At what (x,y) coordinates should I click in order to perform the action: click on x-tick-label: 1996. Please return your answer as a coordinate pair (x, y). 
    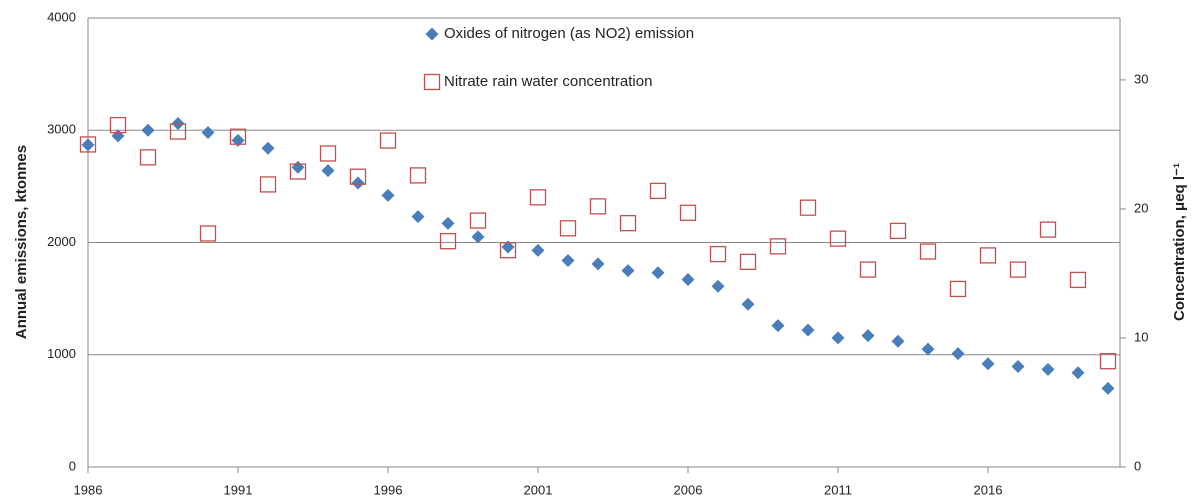
    Looking at the image, I should click on (388, 489).